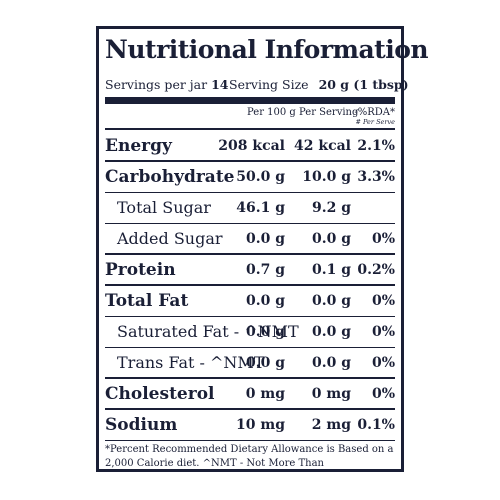 The width and height of the screenshot is (500, 500). What do you see at coordinates (160, 394) in the screenshot?
I see `nutrient-label: Cholesterol` at bounding box center [160, 394].